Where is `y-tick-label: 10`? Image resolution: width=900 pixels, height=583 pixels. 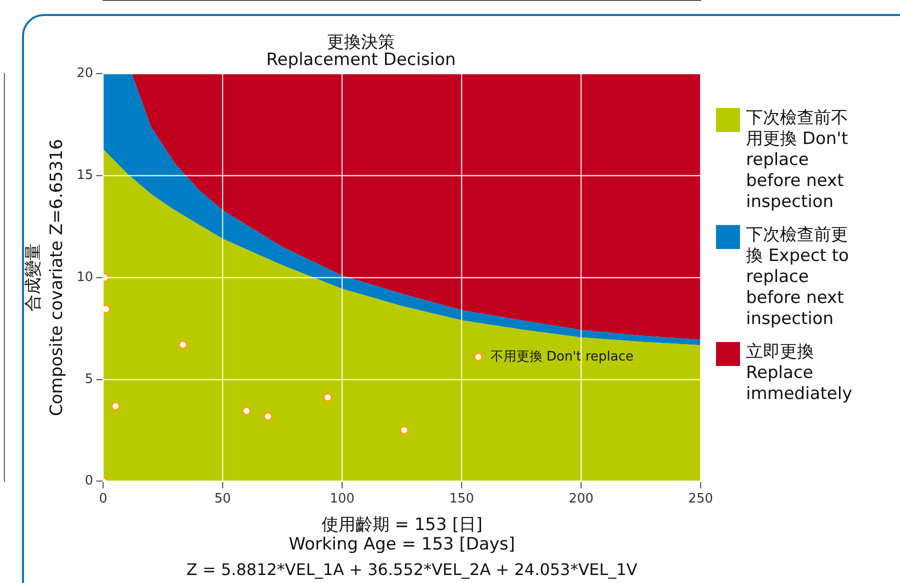 y-tick-label: 10 is located at coordinates (85, 277).